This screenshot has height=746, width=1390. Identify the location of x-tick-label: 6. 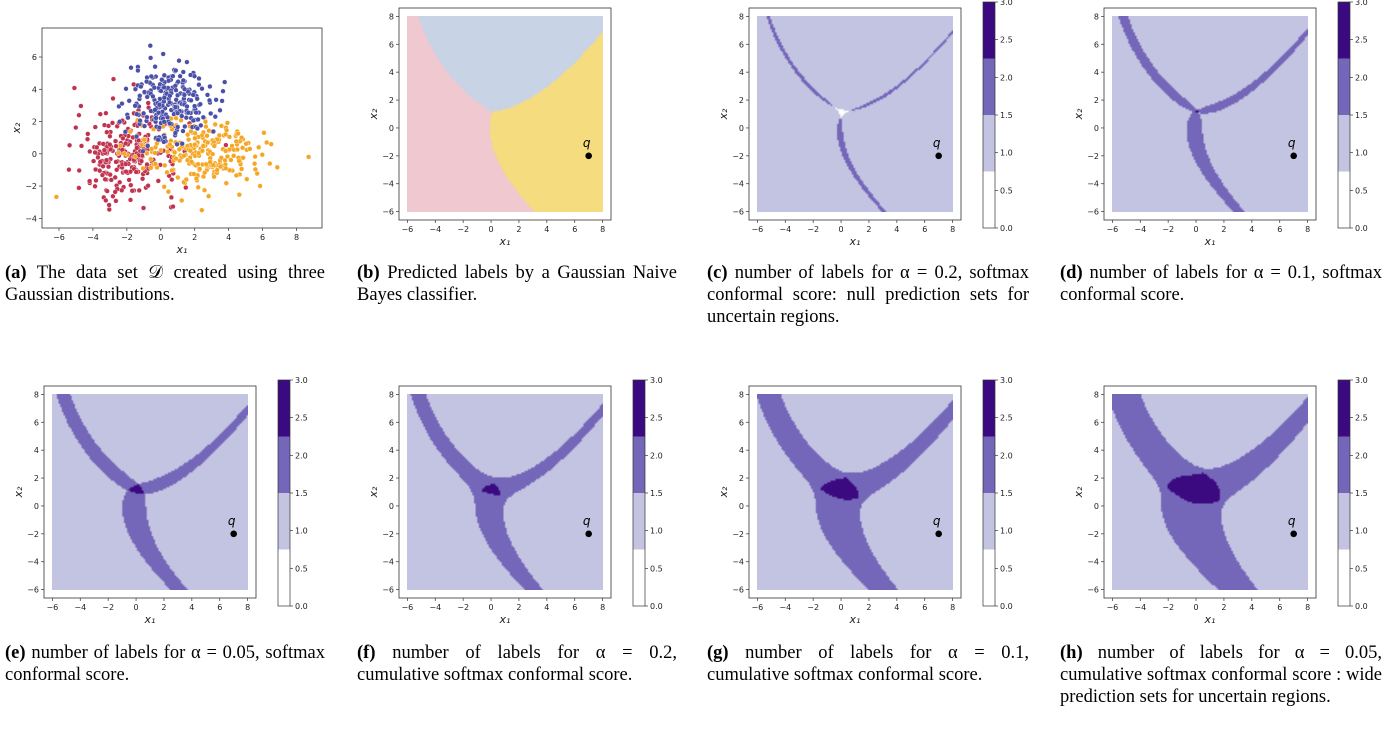
(1279, 229).